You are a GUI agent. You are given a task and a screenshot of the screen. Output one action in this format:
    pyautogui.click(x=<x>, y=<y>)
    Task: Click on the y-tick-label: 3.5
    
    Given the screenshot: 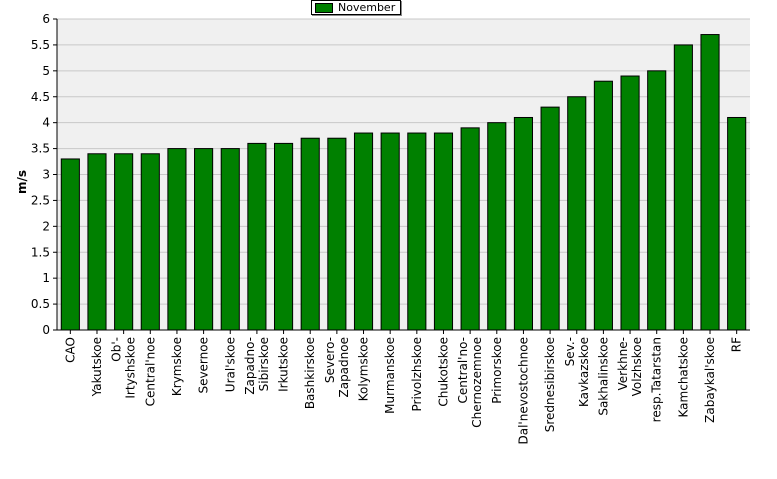 What is the action you would take?
    pyautogui.click(x=40, y=149)
    